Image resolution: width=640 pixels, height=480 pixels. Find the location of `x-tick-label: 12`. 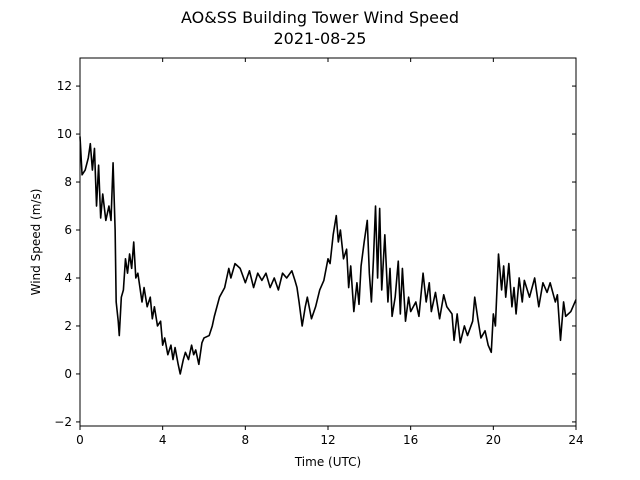

x-tick-label: 12 is located at coordinates (327, 440).